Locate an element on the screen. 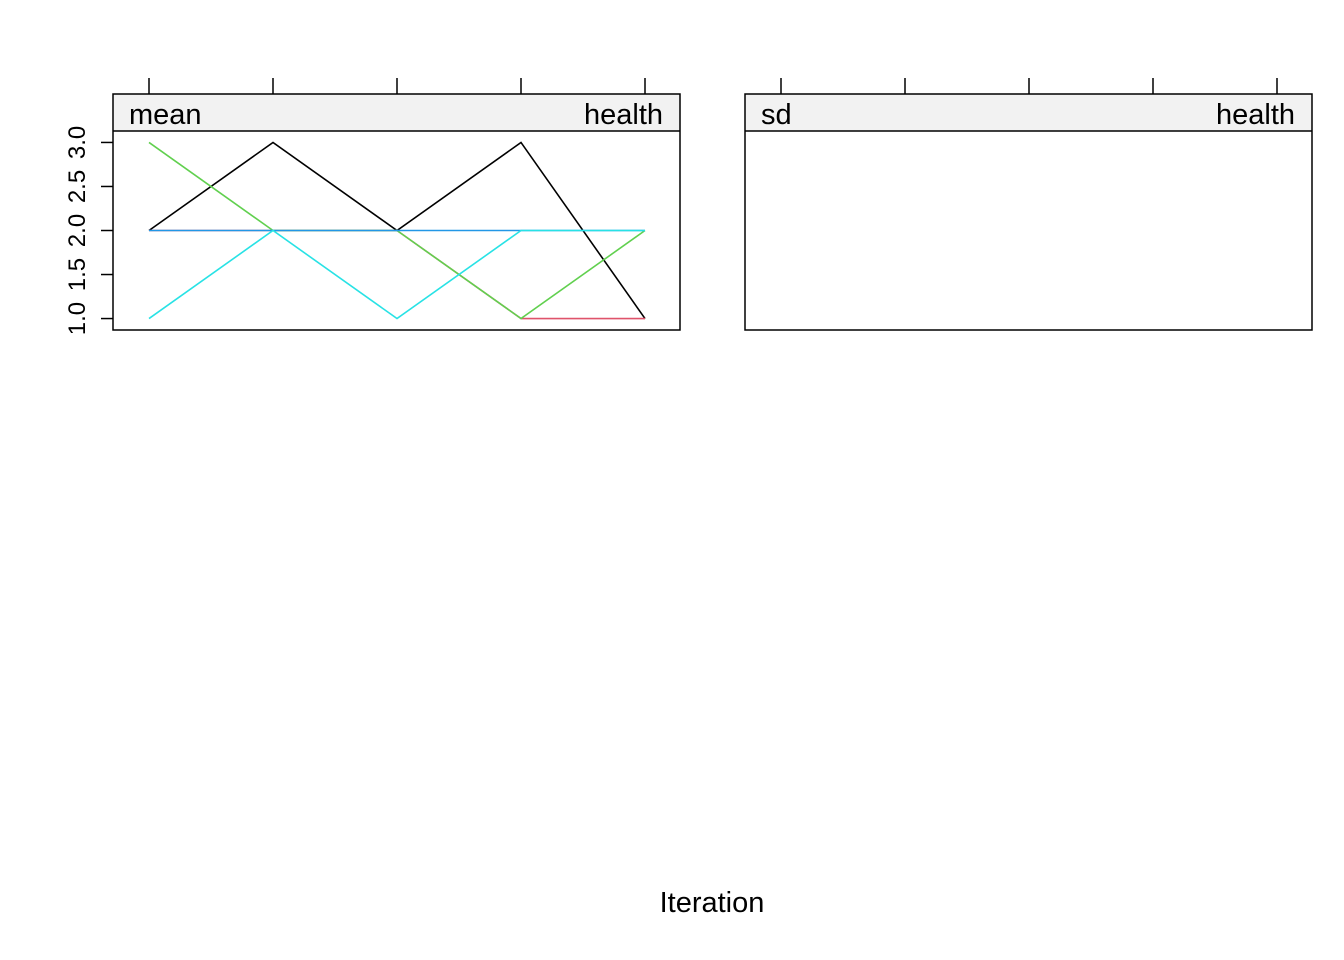  y-axis: 1.0 1.5 2.0 2.5 3.0 is located at coordinates (88, 230).